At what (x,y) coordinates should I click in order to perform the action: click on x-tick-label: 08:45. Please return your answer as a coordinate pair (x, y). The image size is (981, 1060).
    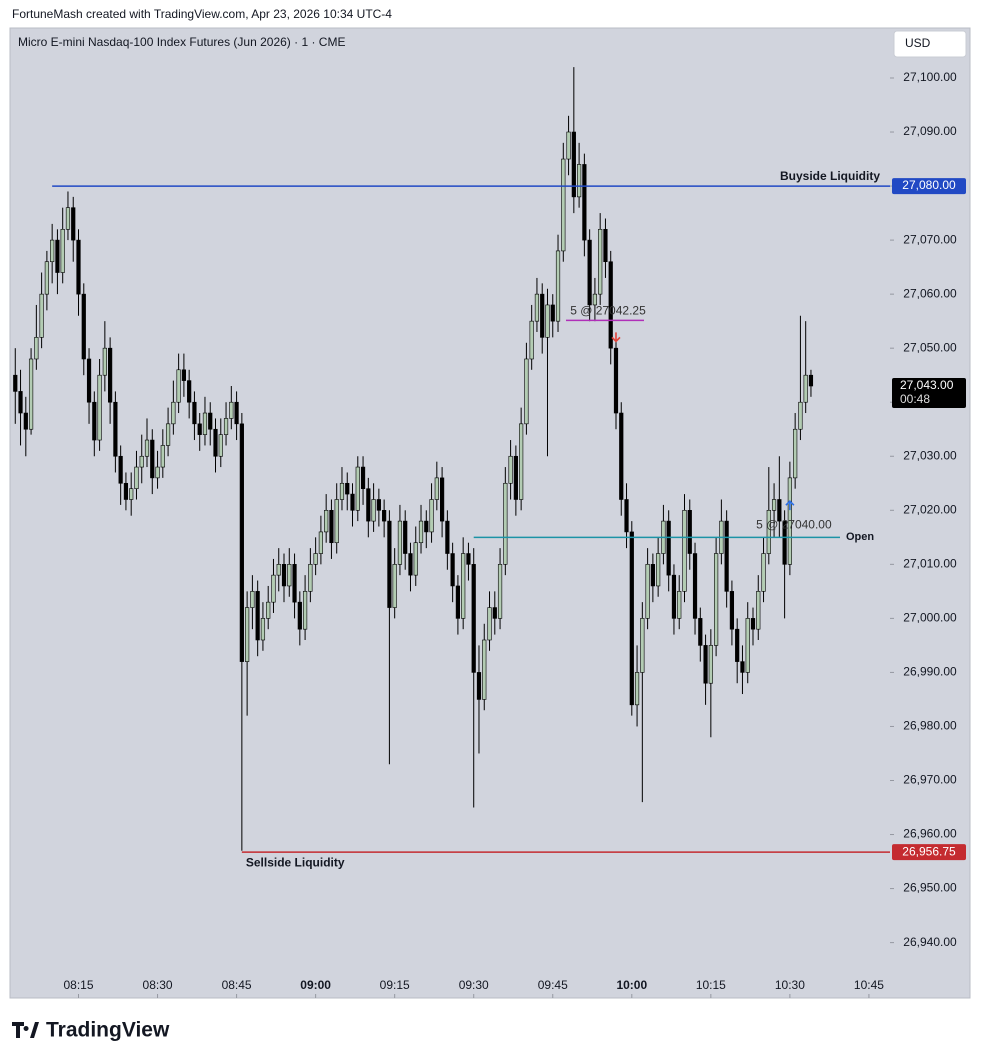
    Looking at the image, I should click on (237, 985).